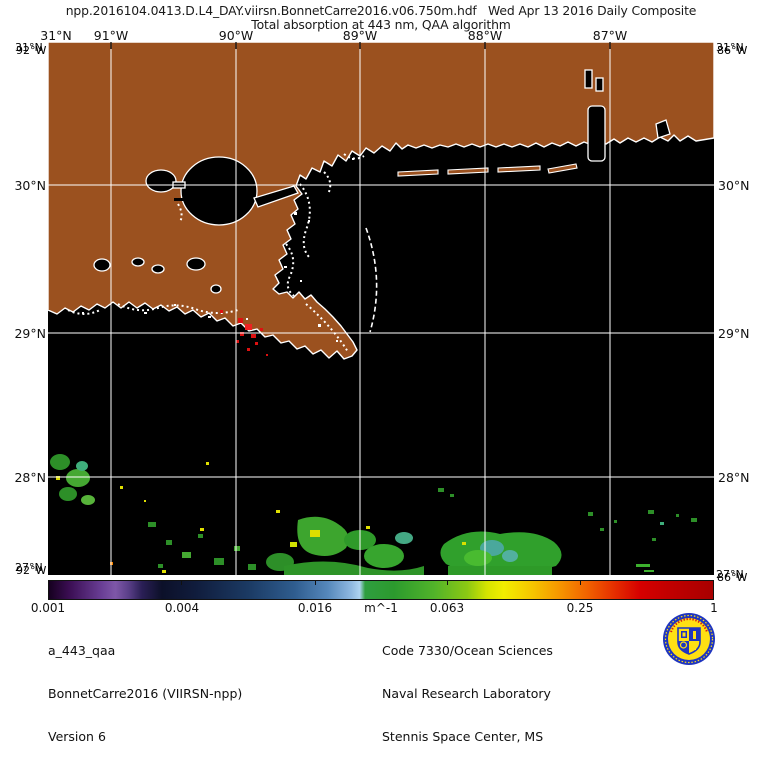 The image size is (762, 758). Describe the element at coordinates (485, 35) in the screenshot. I see `axis-label-lon-88w: 88°W` at that location.